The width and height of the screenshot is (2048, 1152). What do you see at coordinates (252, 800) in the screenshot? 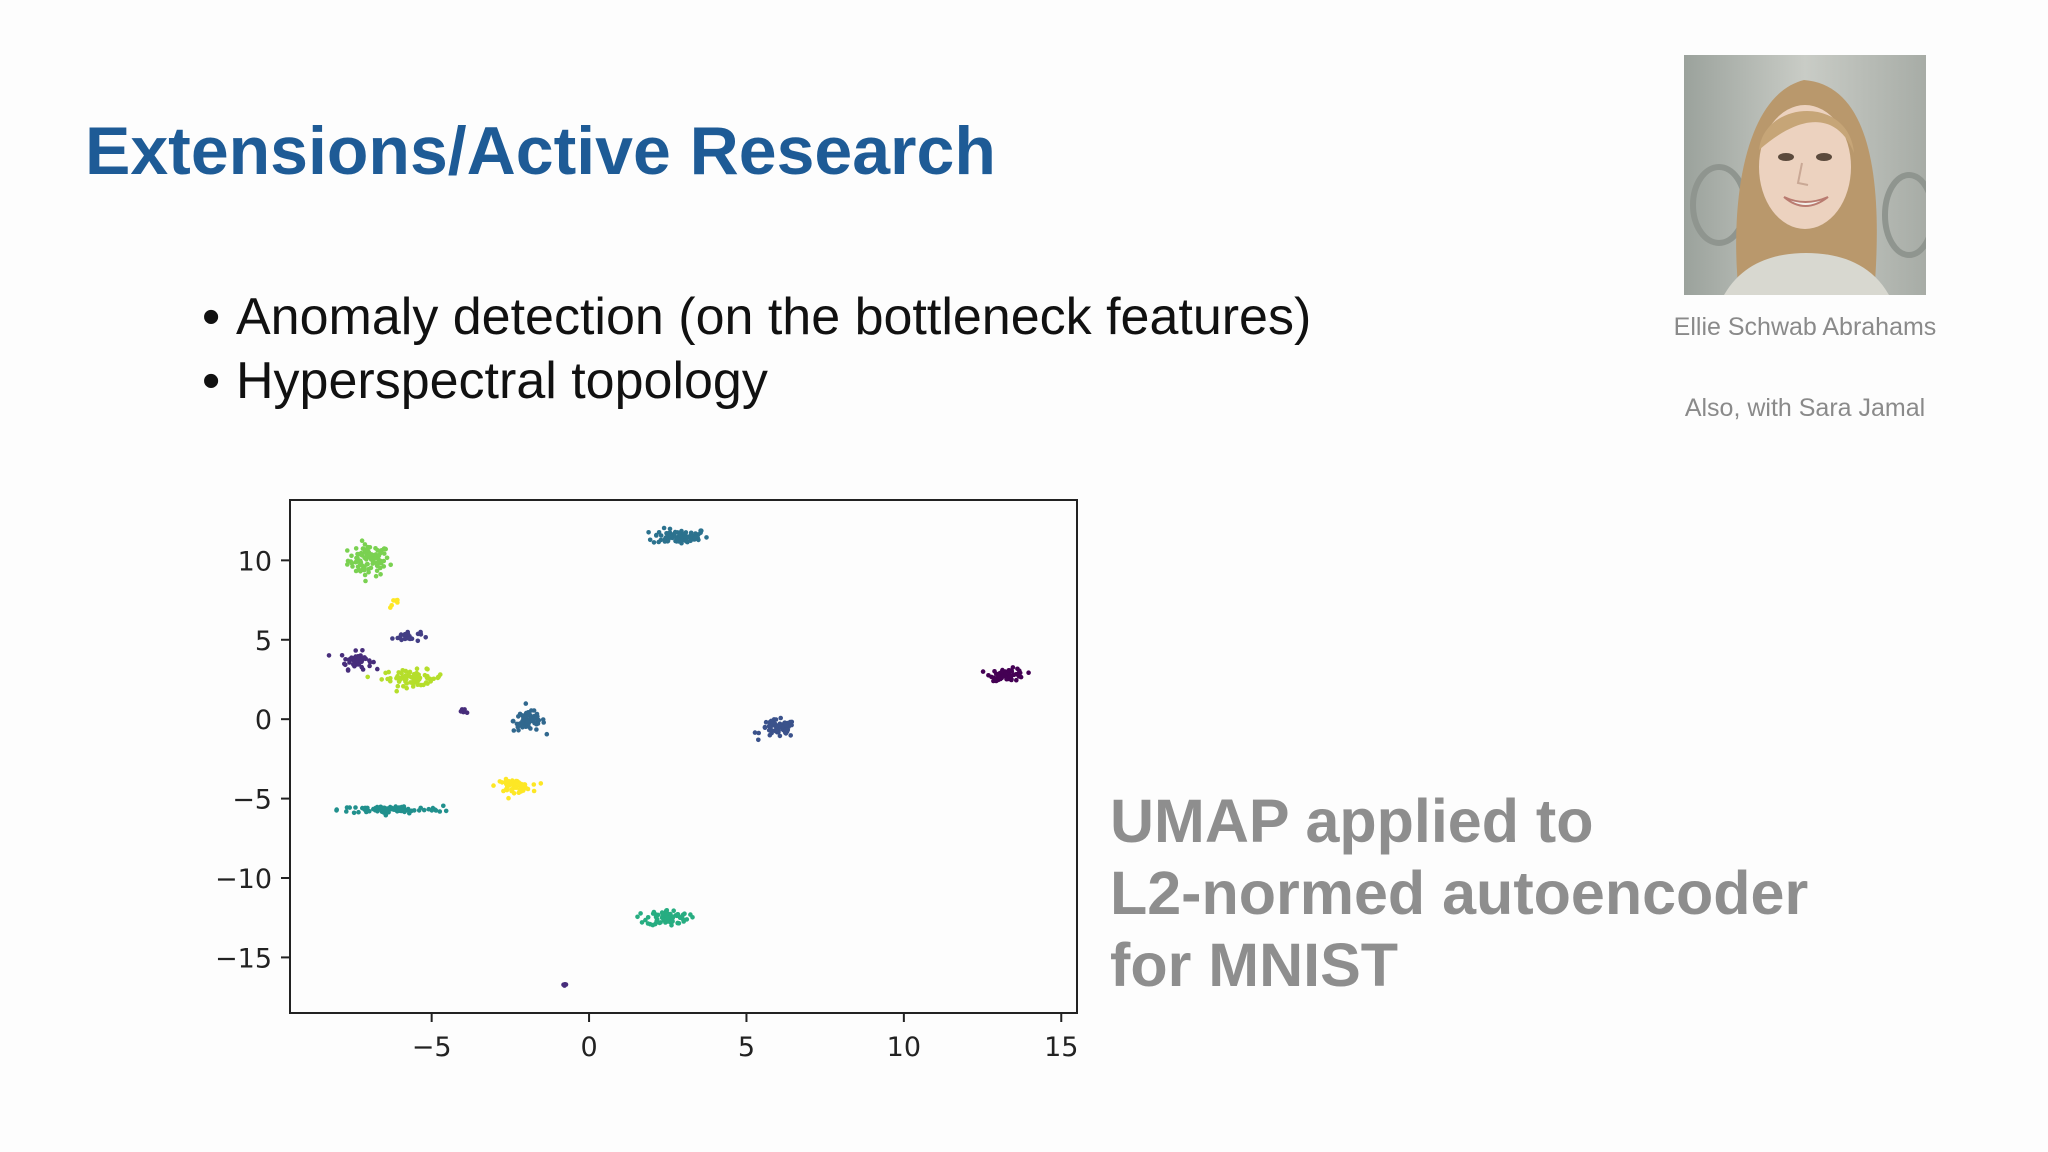
I see `y-tick-label: −5` at bounding box center [252, 800].